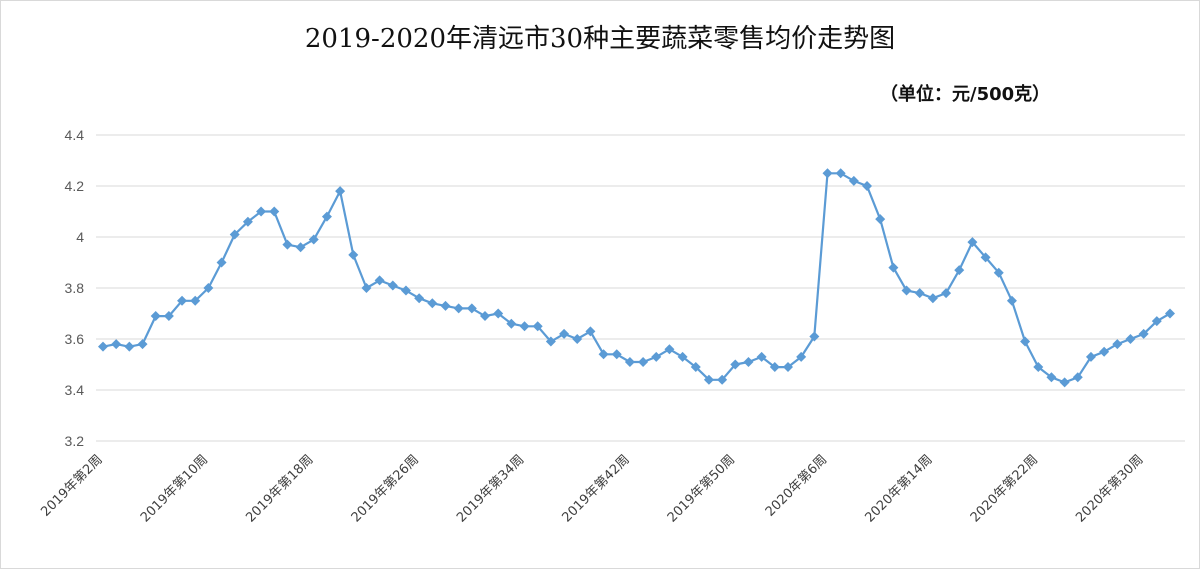  I want to click on y-tick-label: 3.2, so click(75, 441).